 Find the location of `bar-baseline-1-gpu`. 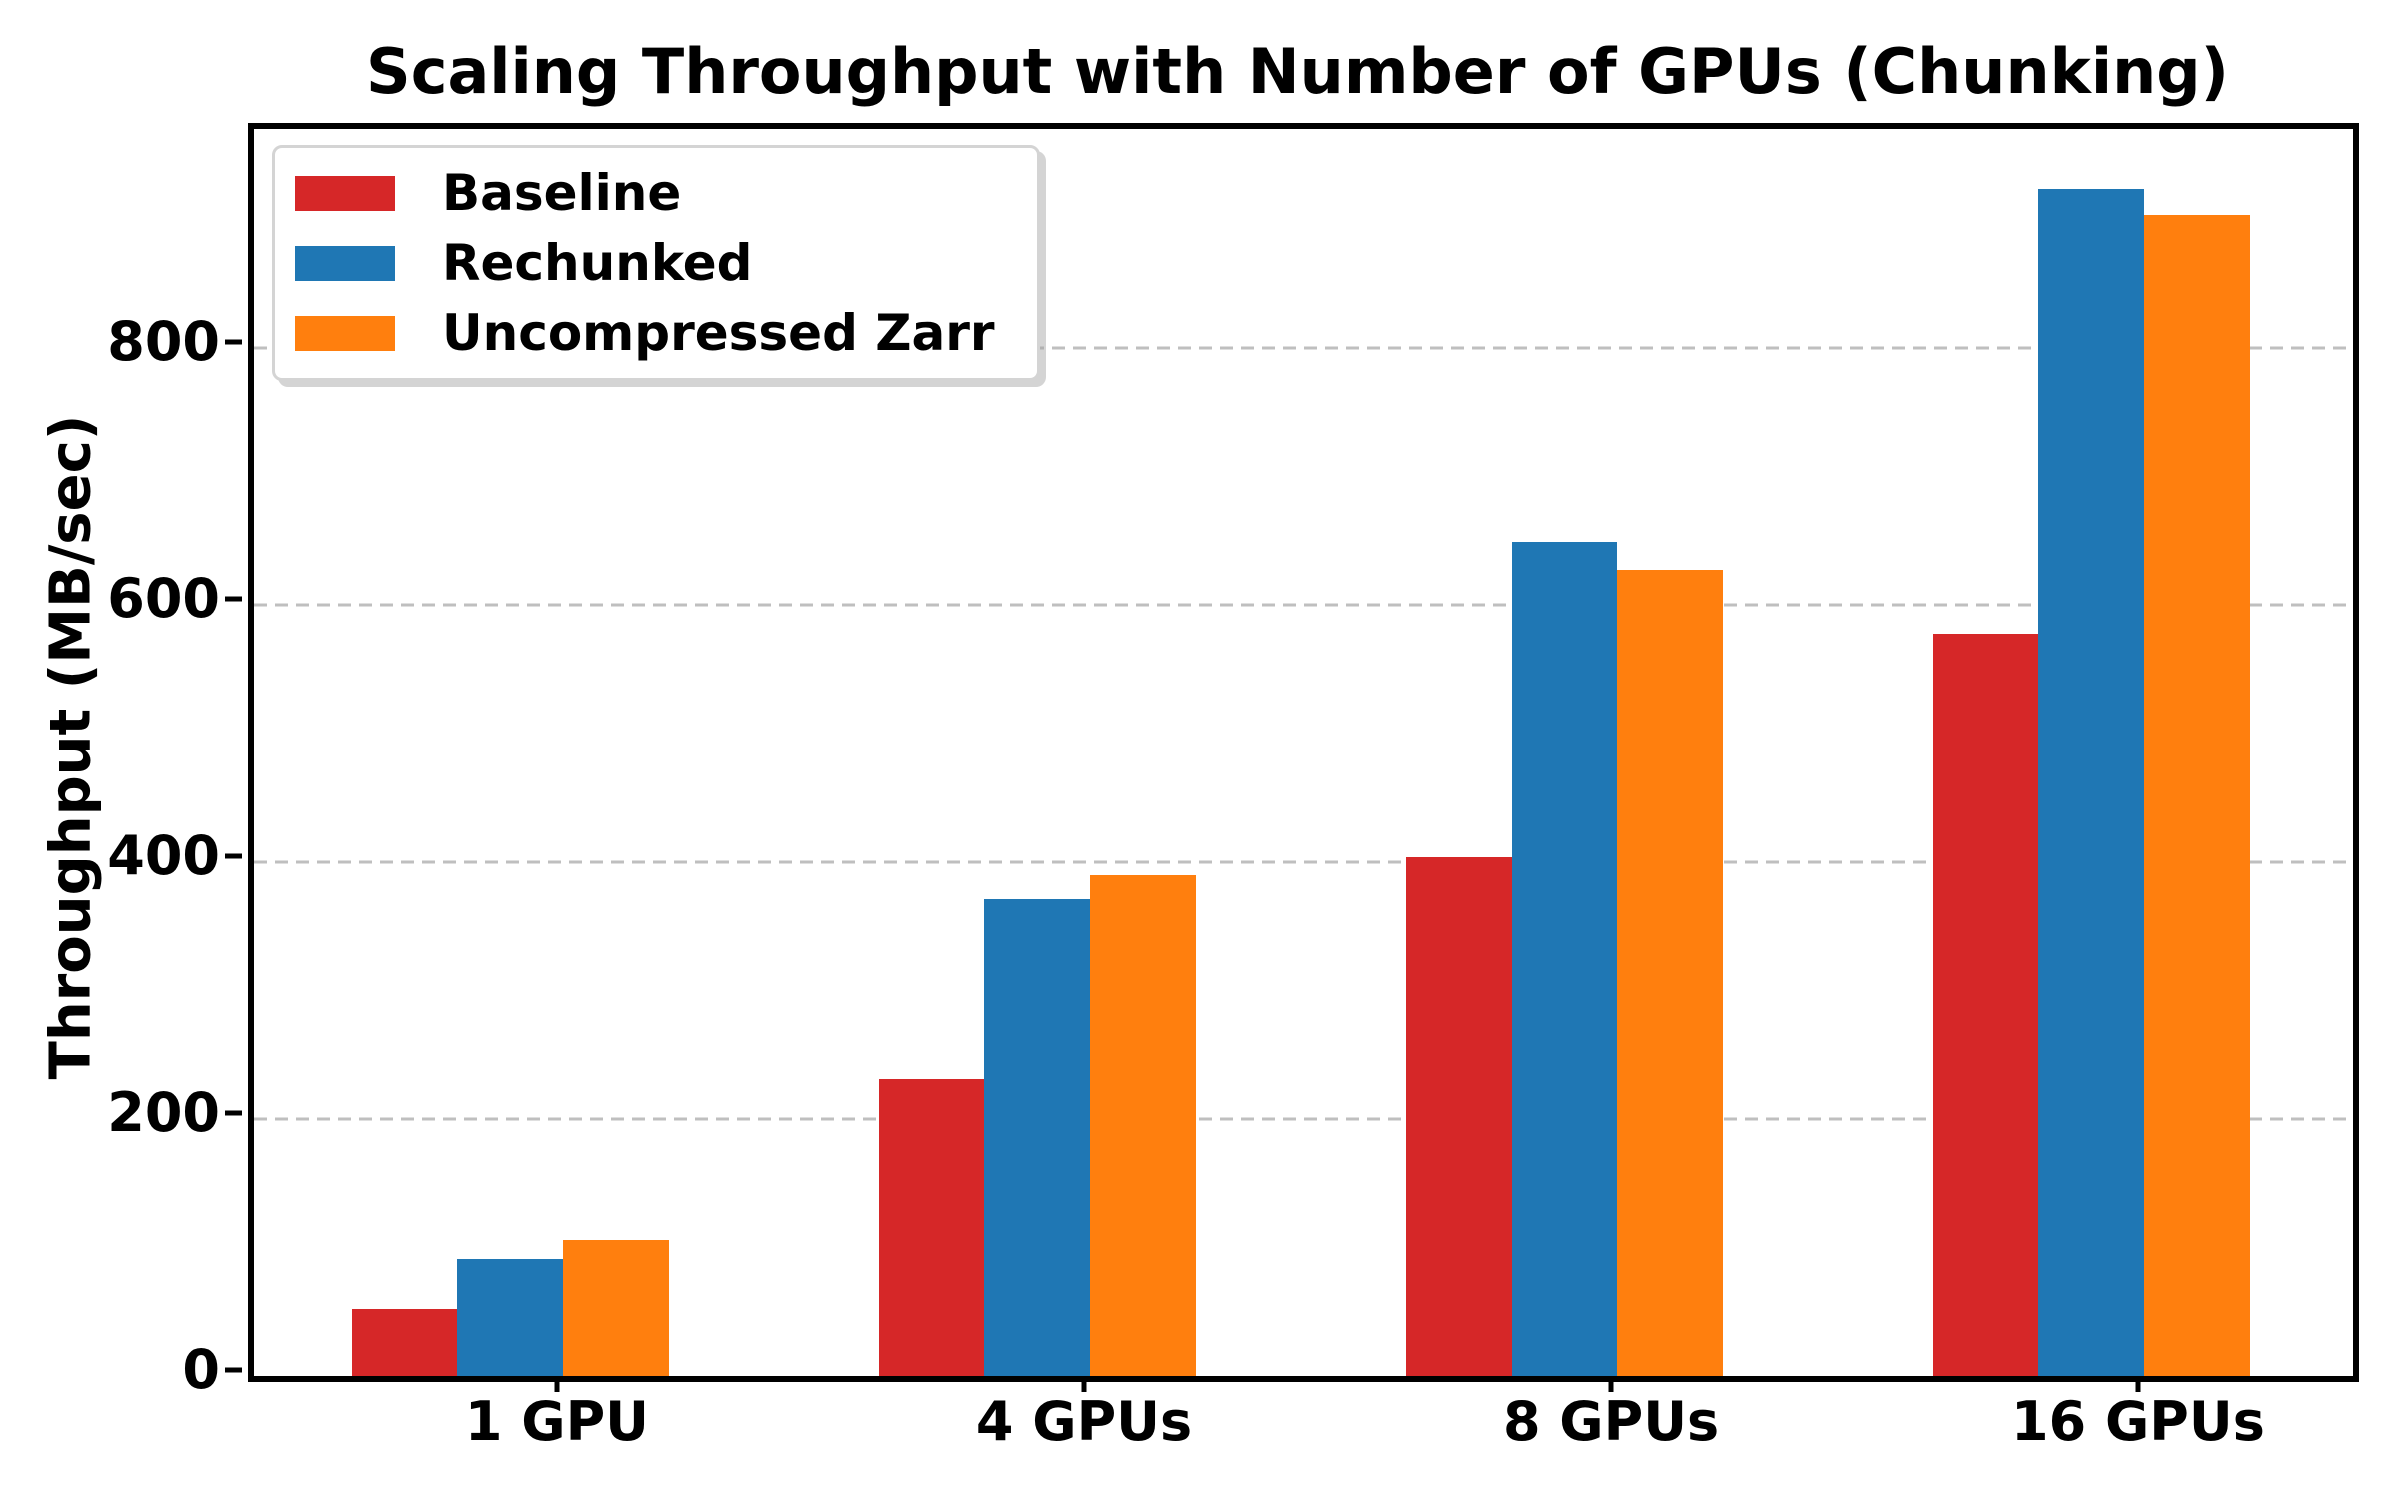

bar-baseline-1-gpu is located at coordinates (404, 1342).